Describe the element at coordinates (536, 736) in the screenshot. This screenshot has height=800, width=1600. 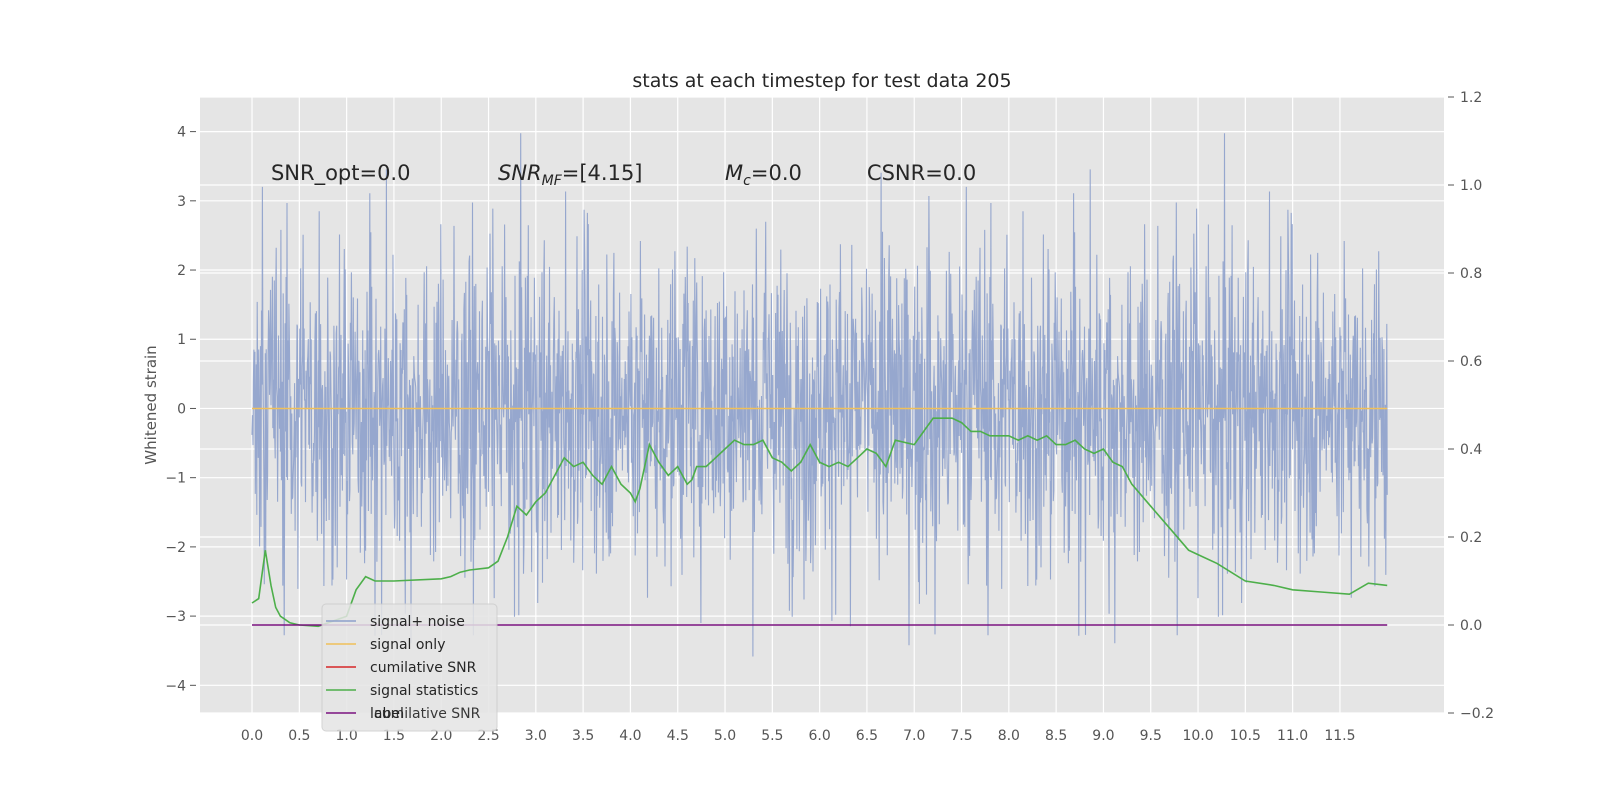
I see `x-tick-label: 3.0` at that location.